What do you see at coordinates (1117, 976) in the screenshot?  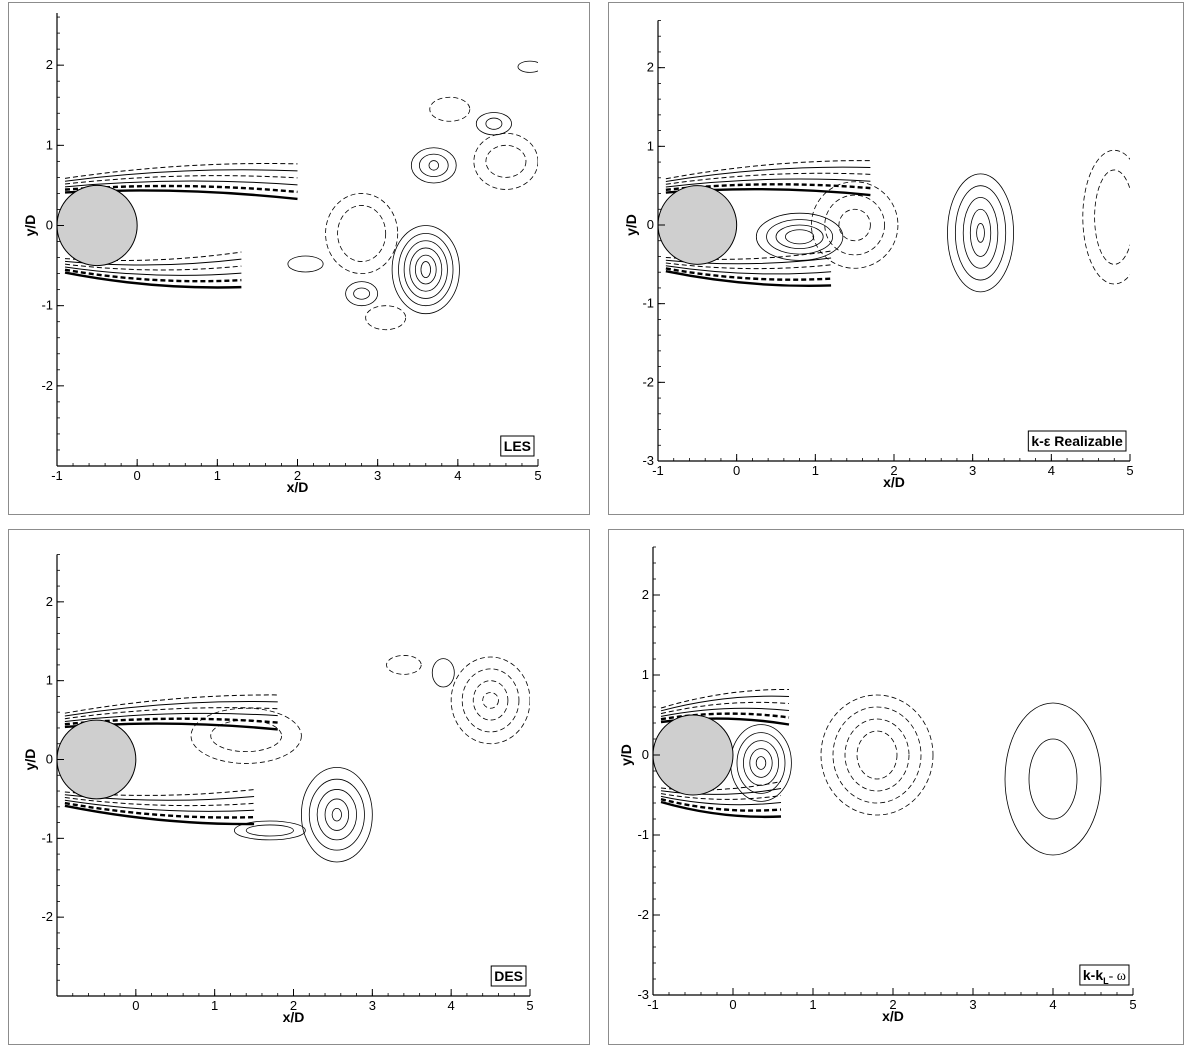 I see `model-label-tail: - ω` at bounding box center [1117, 976].